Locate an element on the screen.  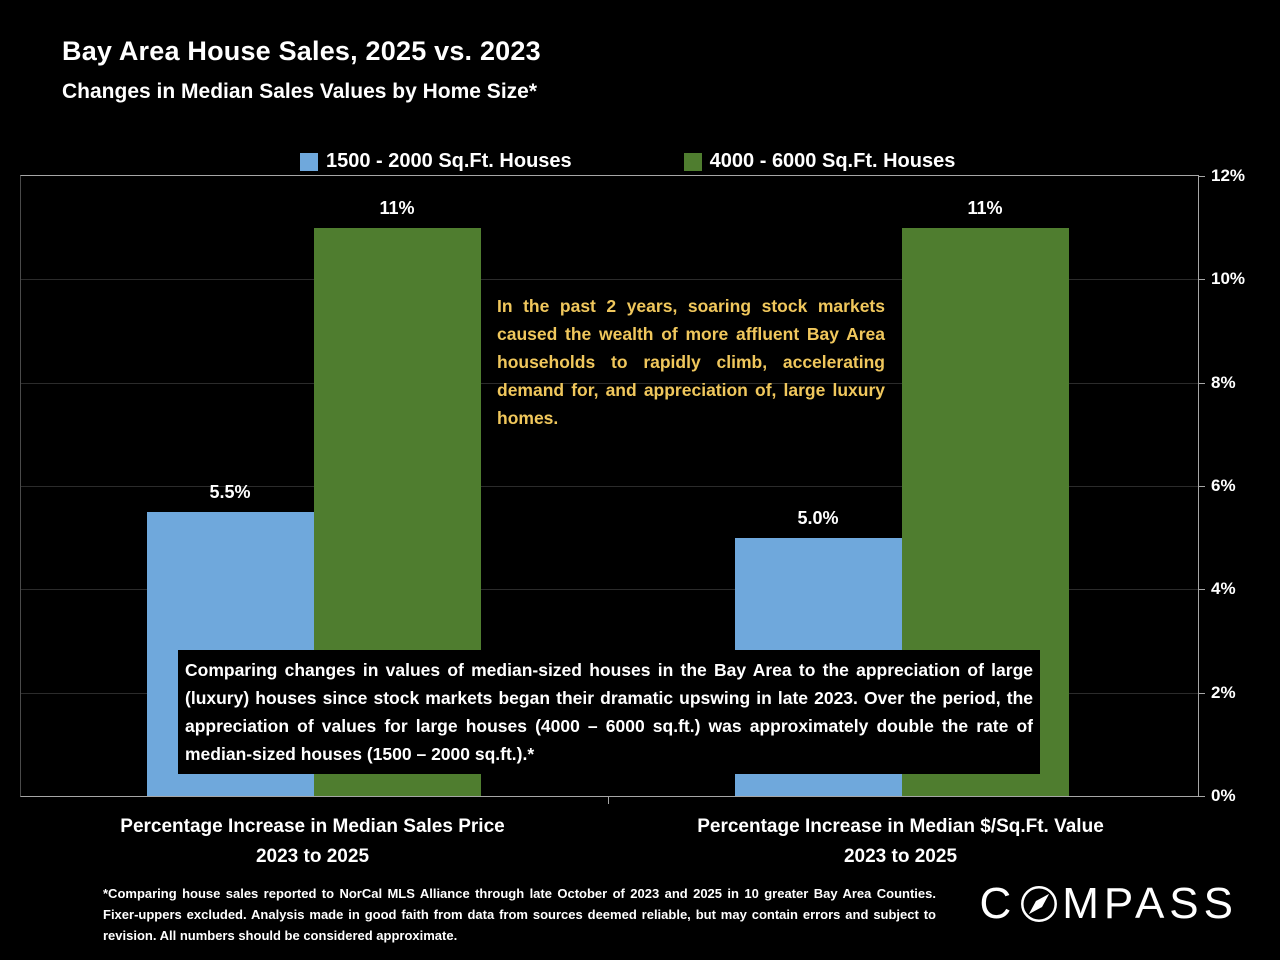
compass-logo: C MPASS is located at coordinates (1108, 904).